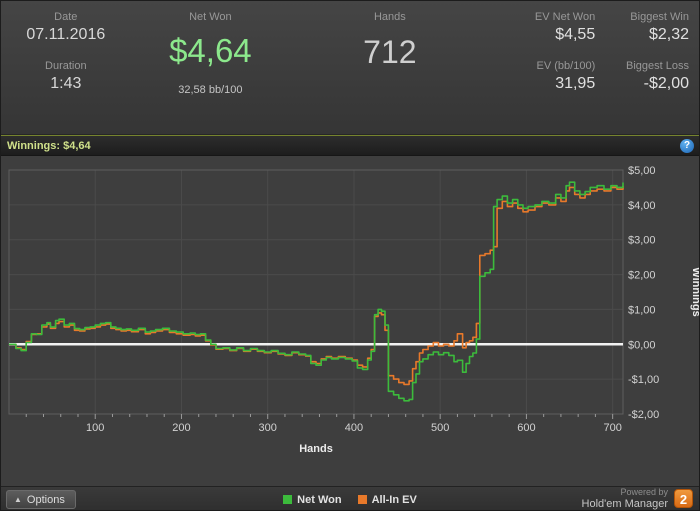 Image resolution: width=700 pixels, height=511 pixels. I want to click on hands-column: Hands 712, so click(389, 67).